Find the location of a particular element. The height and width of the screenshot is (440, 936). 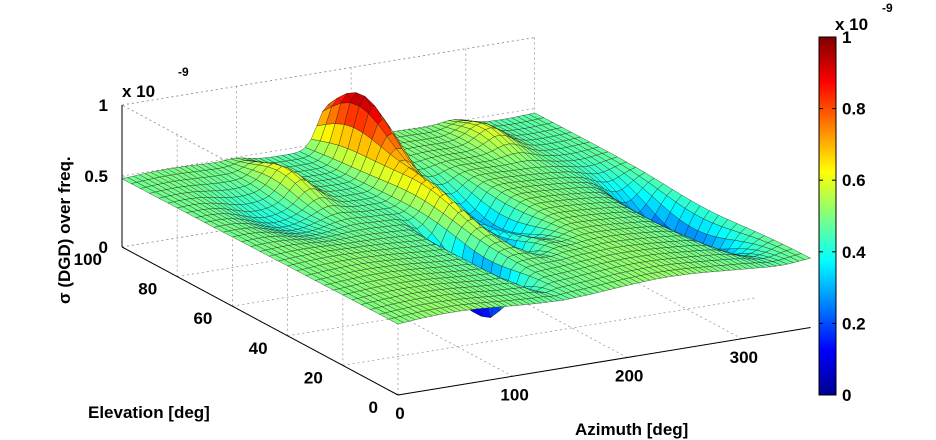

azimuth-tick-label: 100 is located at coordinates (514, 394).